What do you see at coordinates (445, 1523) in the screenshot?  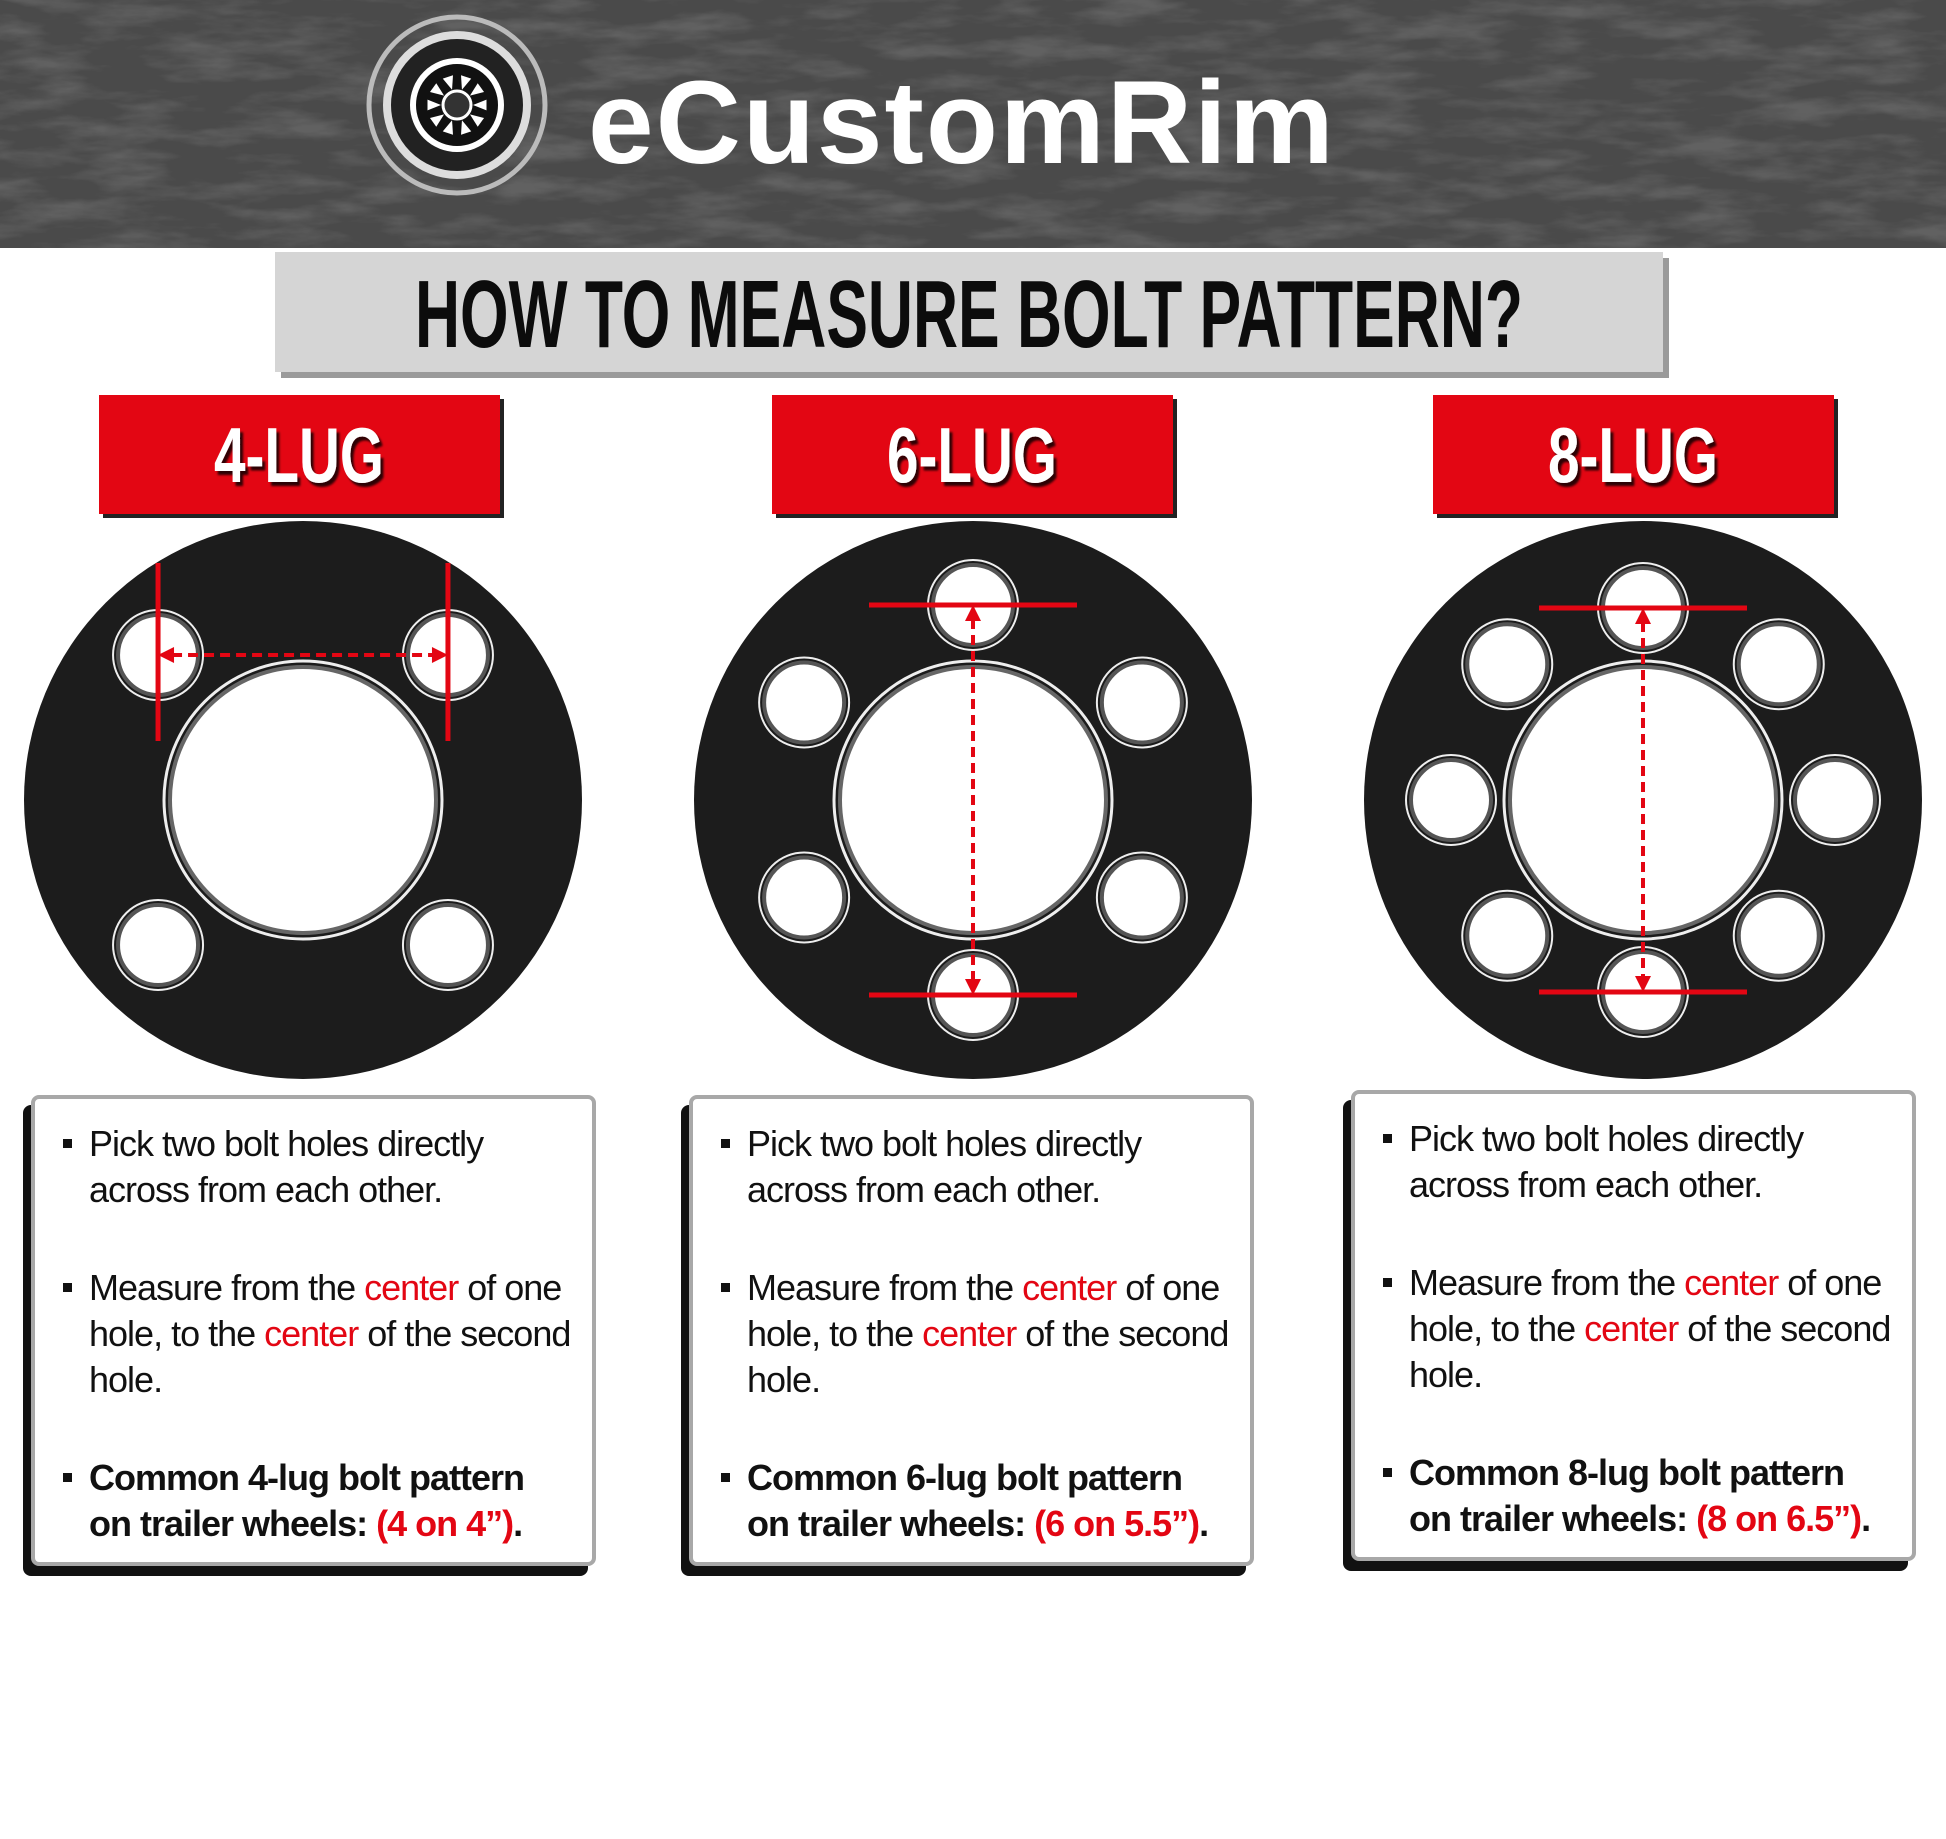 I see `highlight-text: (4 on 4”)` at bounding box center [445, 1523].